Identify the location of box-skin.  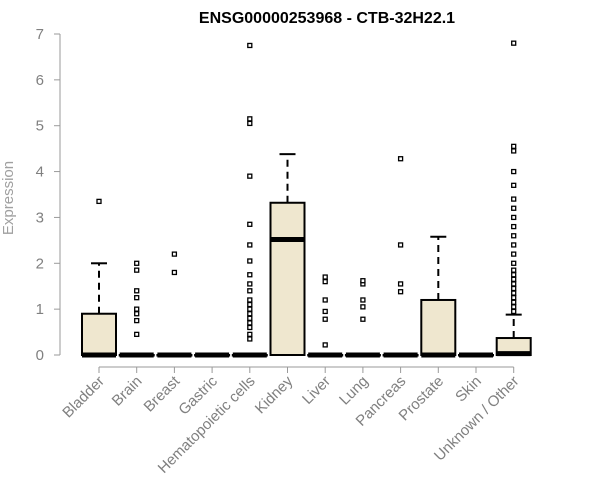
(476, 355).